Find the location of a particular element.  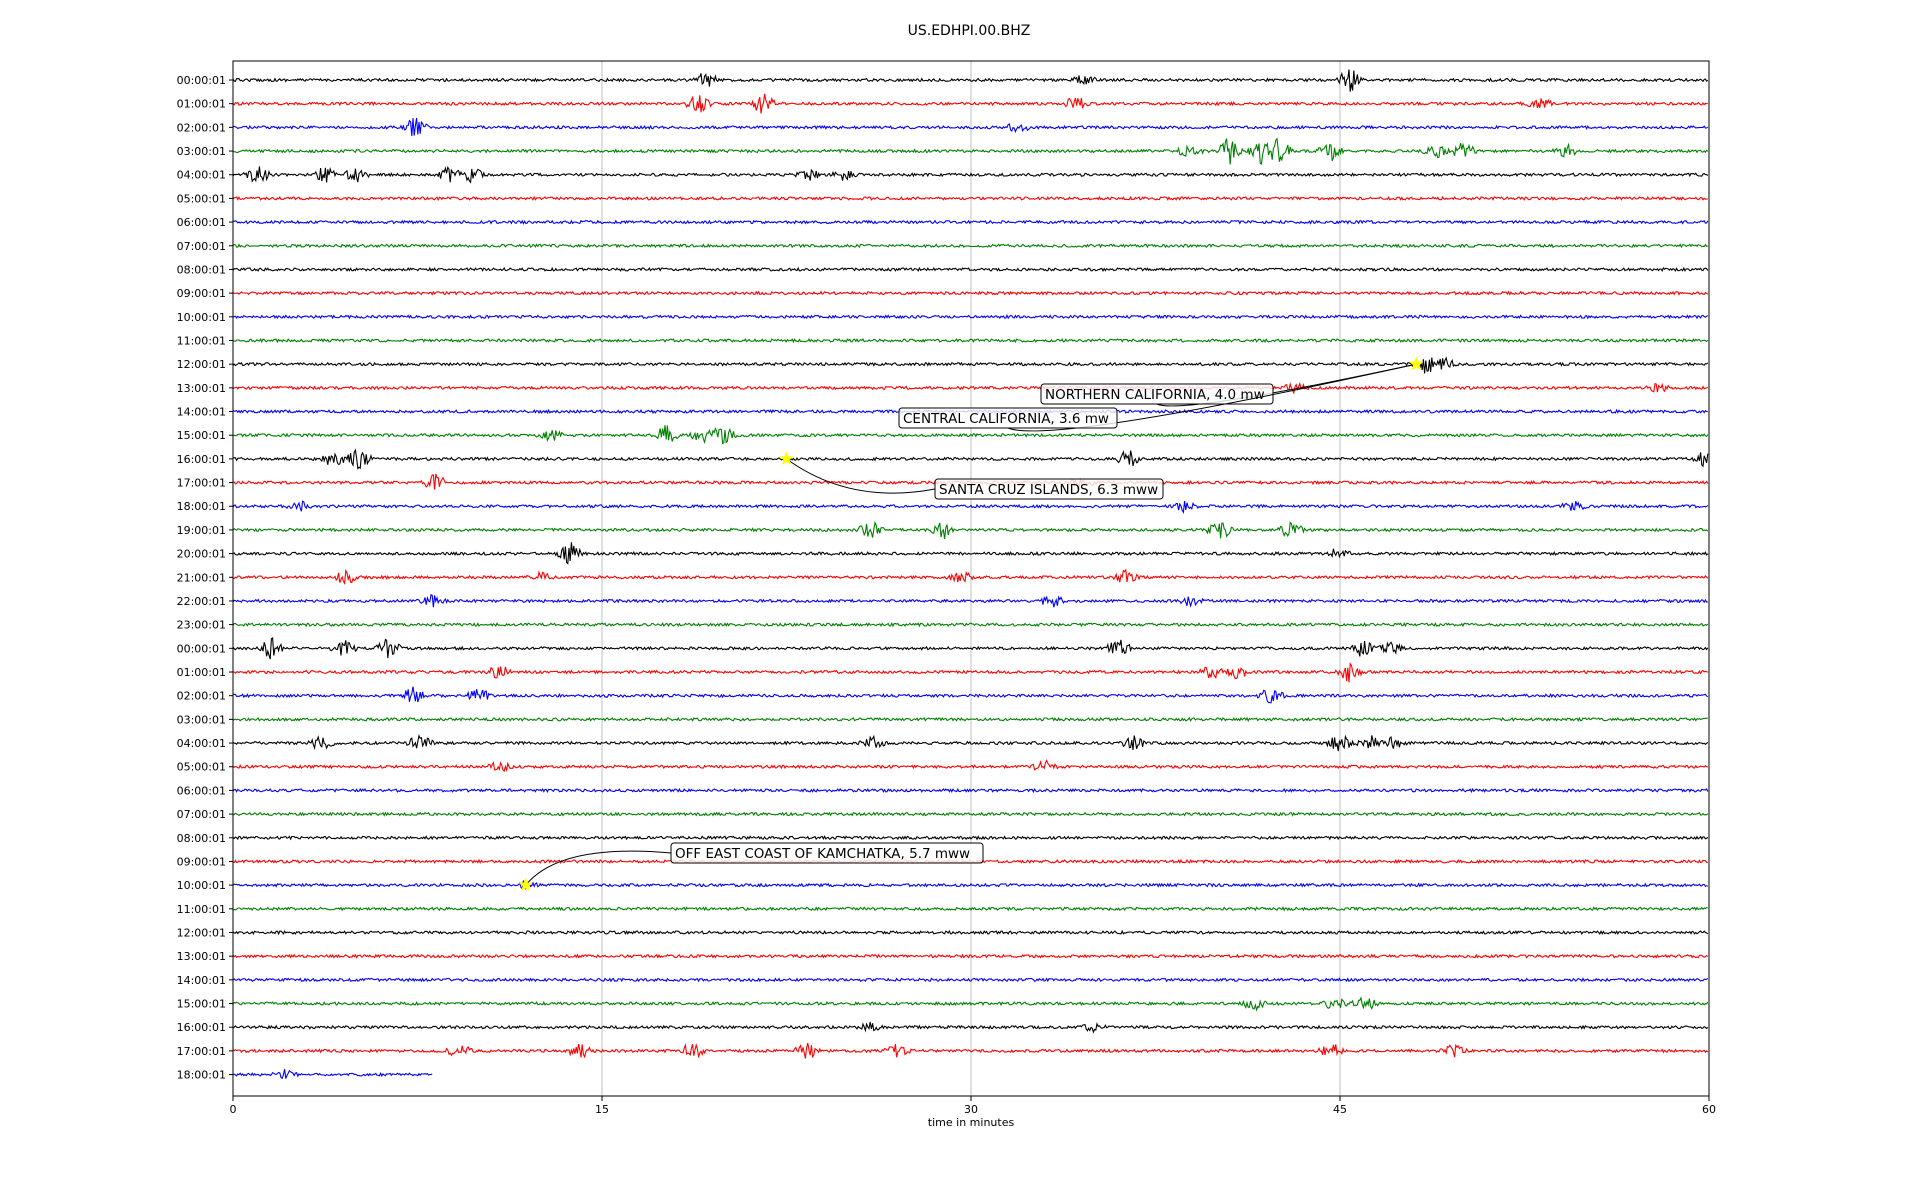

row-label: 06:00:01 is located at coordinates (201, 222).